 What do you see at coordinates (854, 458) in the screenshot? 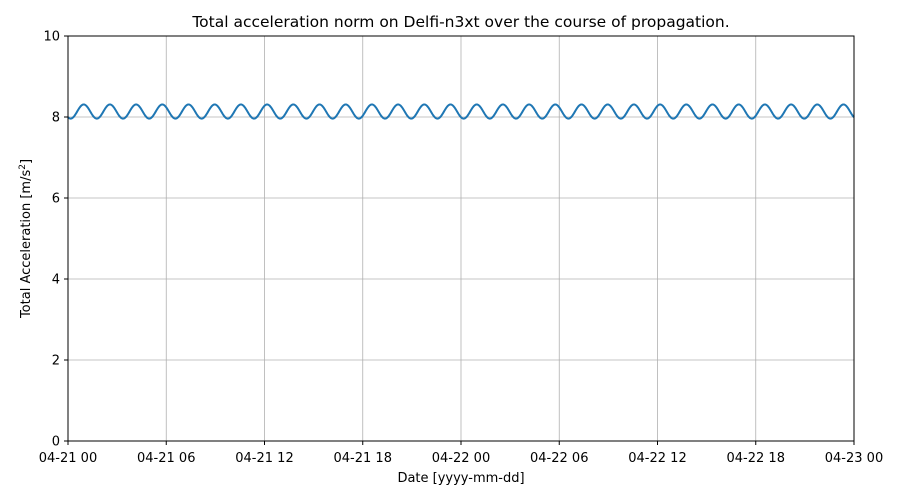
I see `x-tick-label: 04-23 00` at bounding box center [854, 458].